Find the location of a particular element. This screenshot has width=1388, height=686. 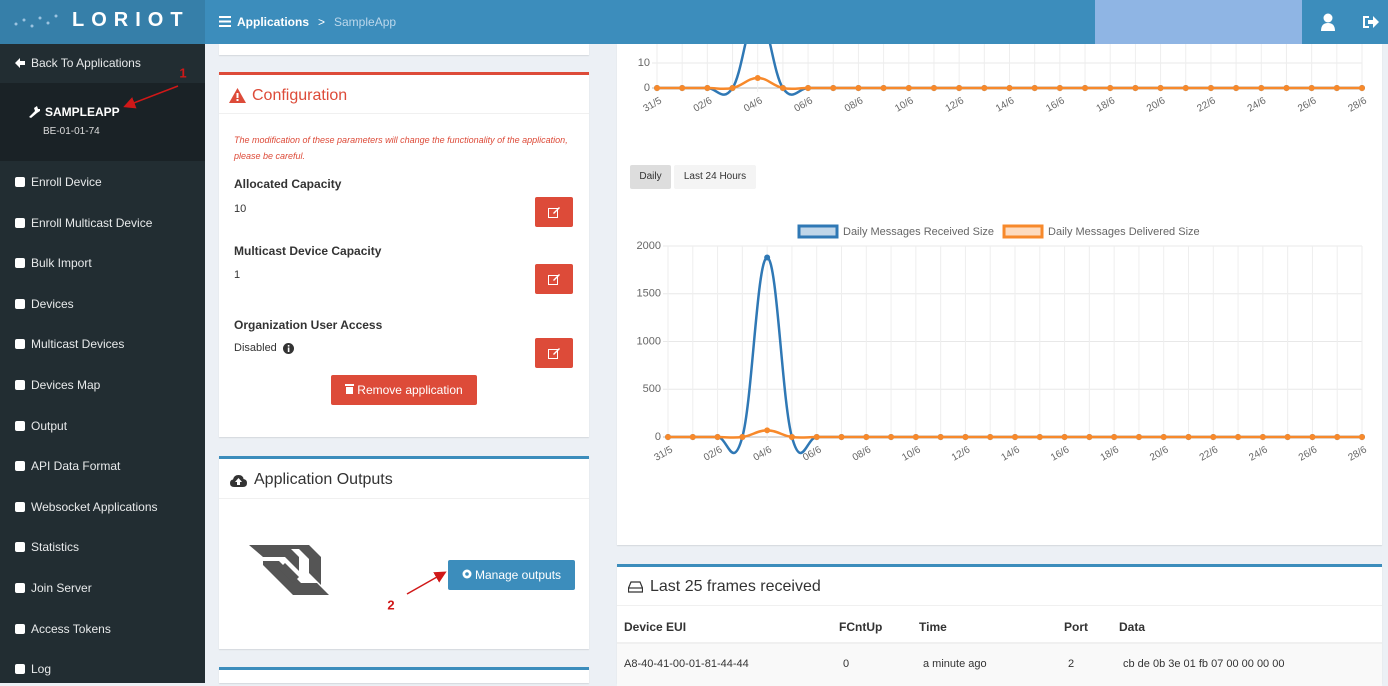

y-tick-label: 0 is located at coordinates (658, 437).